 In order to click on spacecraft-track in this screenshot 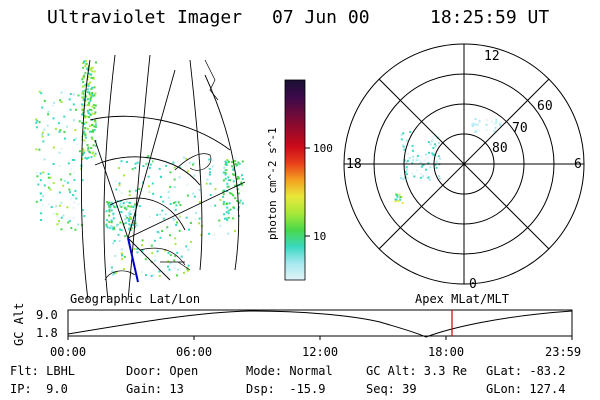, I will do `click(133, 260)`.